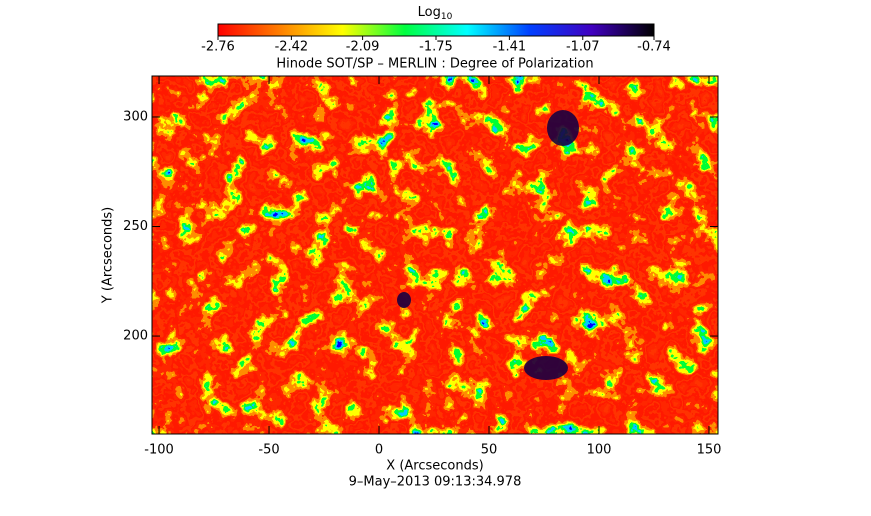  I want to click on x-tick-label: -50, so click(268, 450).